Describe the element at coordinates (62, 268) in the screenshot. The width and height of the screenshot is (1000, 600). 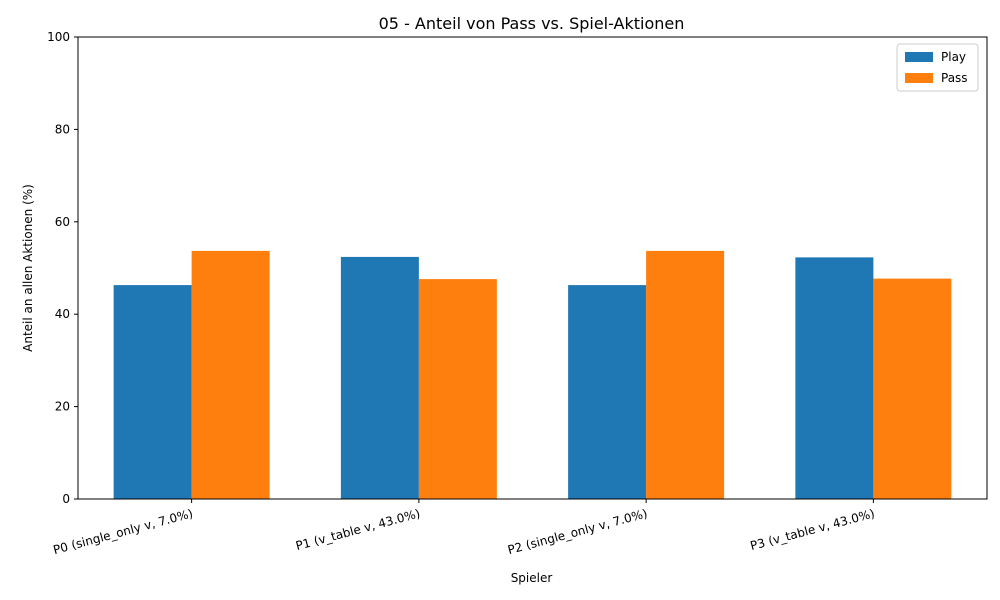
I see `y-axis: 0 20 40 60 80 100` at that location.